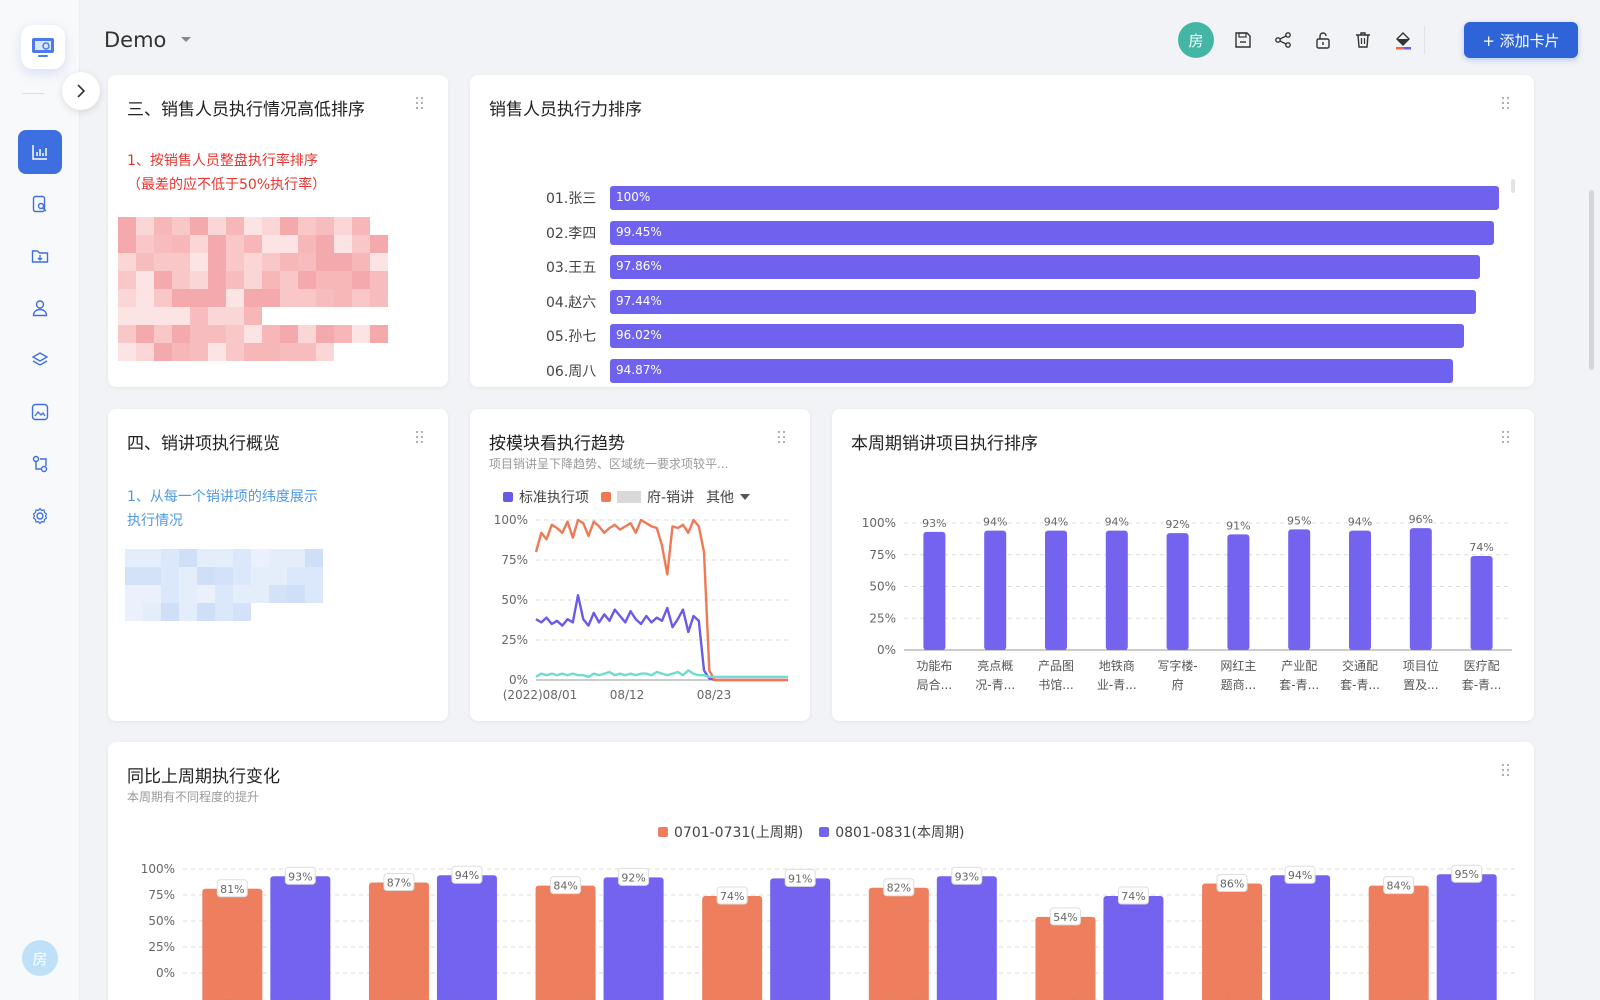 This screenshot has height=1000, width=1600. I want to click on user-avatar: 房, so click(1196, 40).